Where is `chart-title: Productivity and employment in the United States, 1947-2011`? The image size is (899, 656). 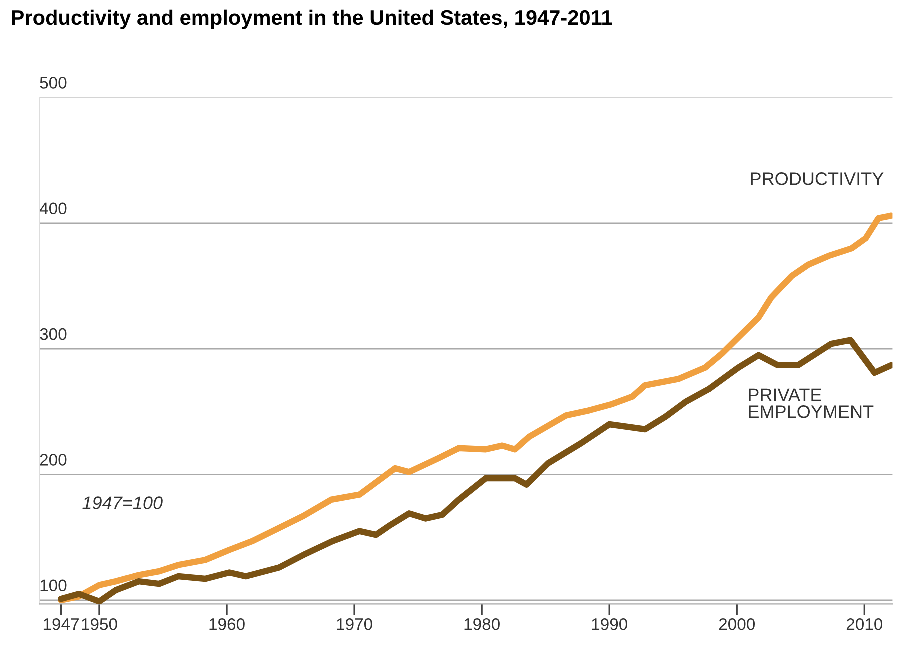 chart-title: Productivity and employment in the United States, 1947-2011 is located at coordinates (312, 20).